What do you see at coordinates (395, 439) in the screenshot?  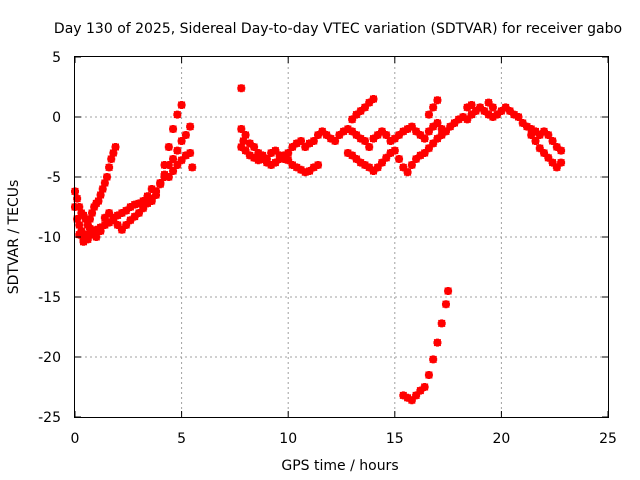 I see `x-tick-label: 15` at bounding box center [395, 439].